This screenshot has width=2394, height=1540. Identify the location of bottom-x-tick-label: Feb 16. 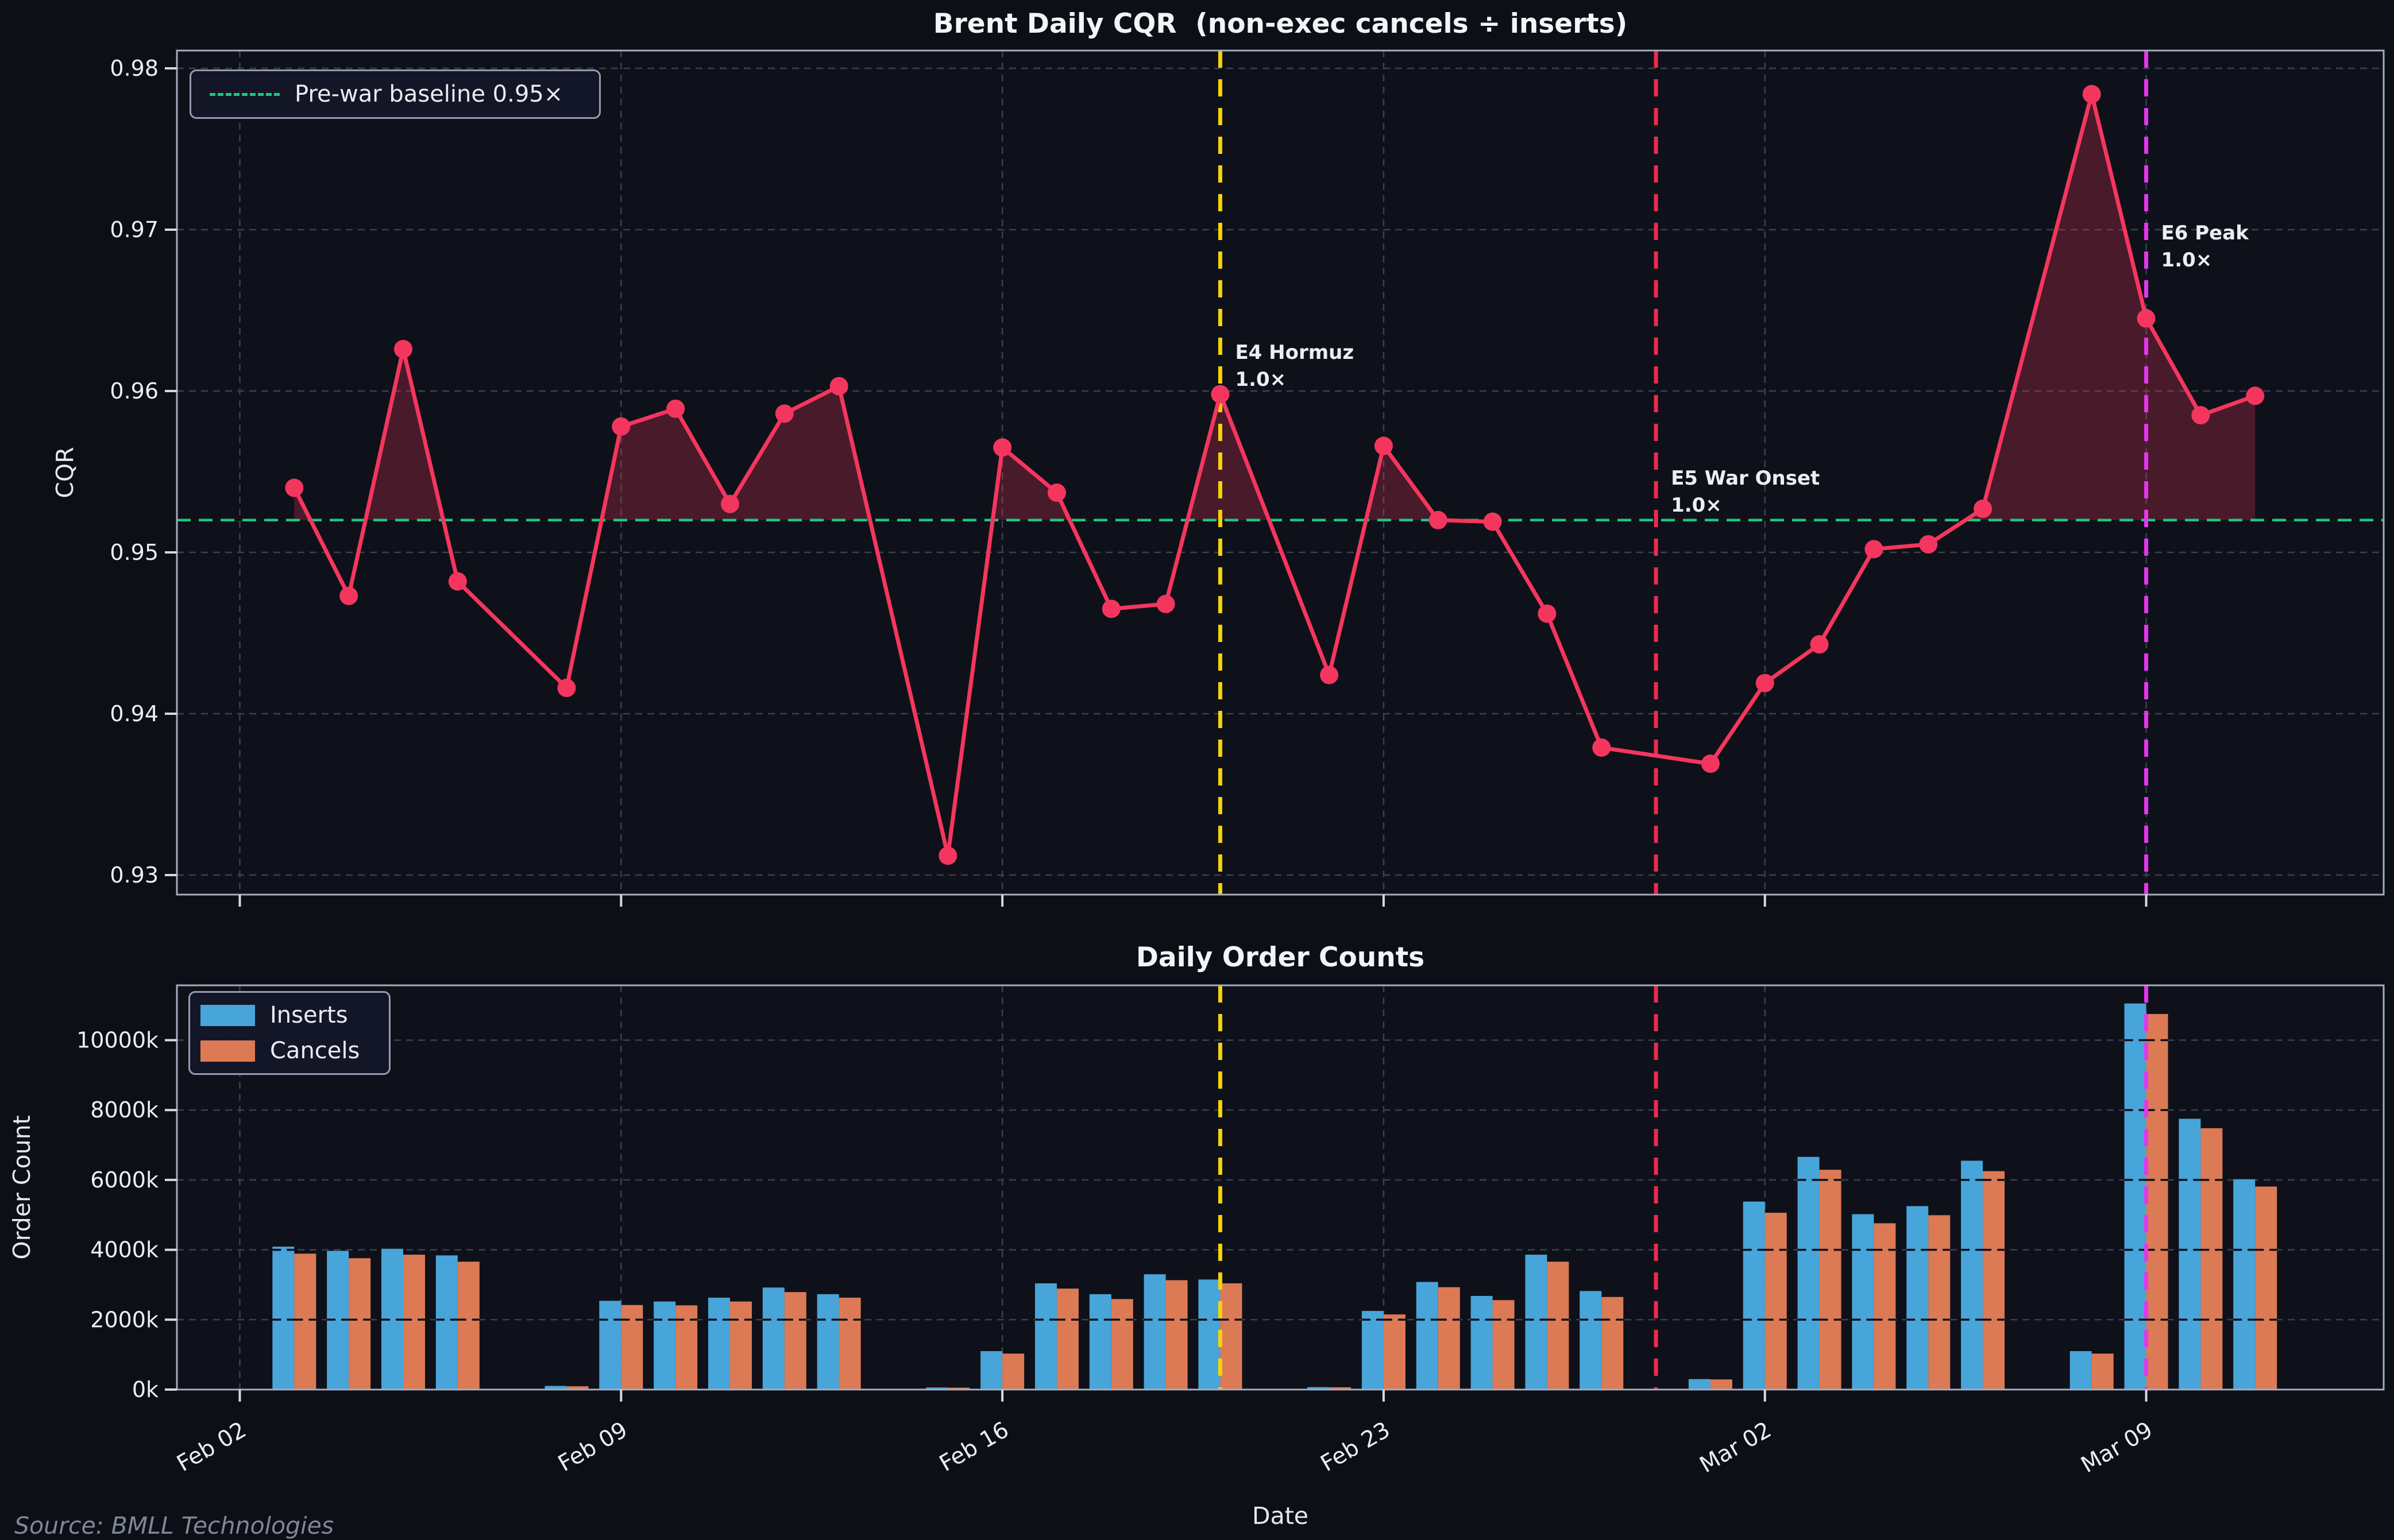
(974, 1447).